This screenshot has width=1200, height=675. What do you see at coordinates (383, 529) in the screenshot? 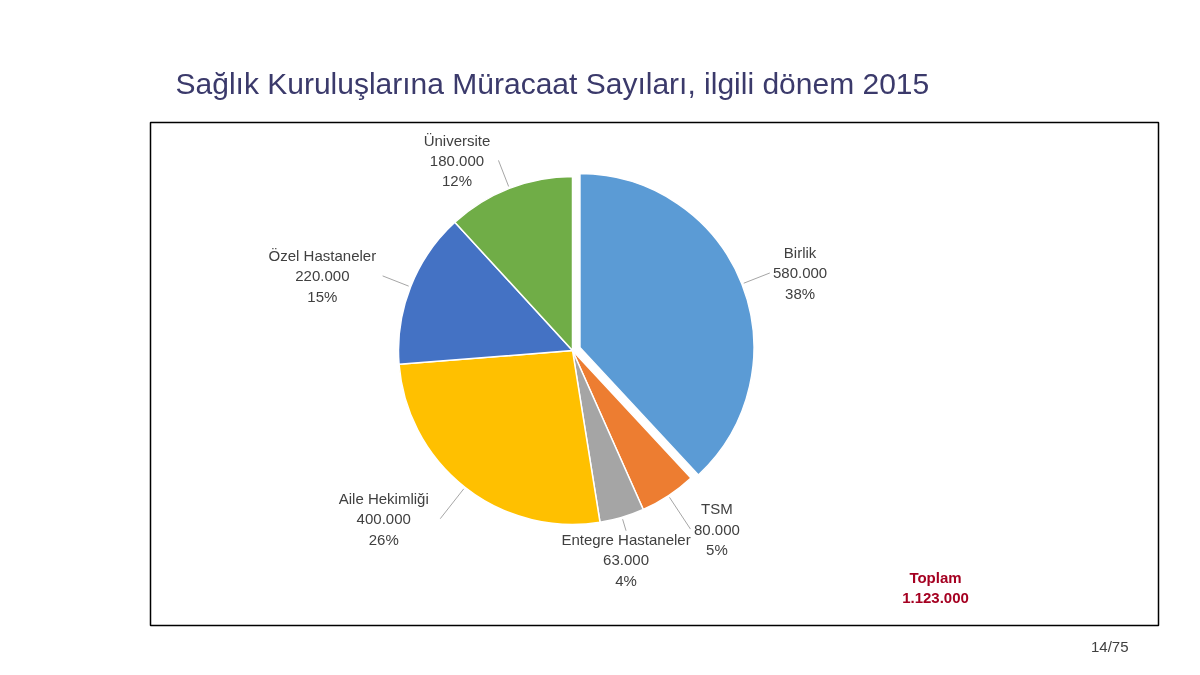
I see `data-label: 400.000 26%` at bounding box center [383, 529].